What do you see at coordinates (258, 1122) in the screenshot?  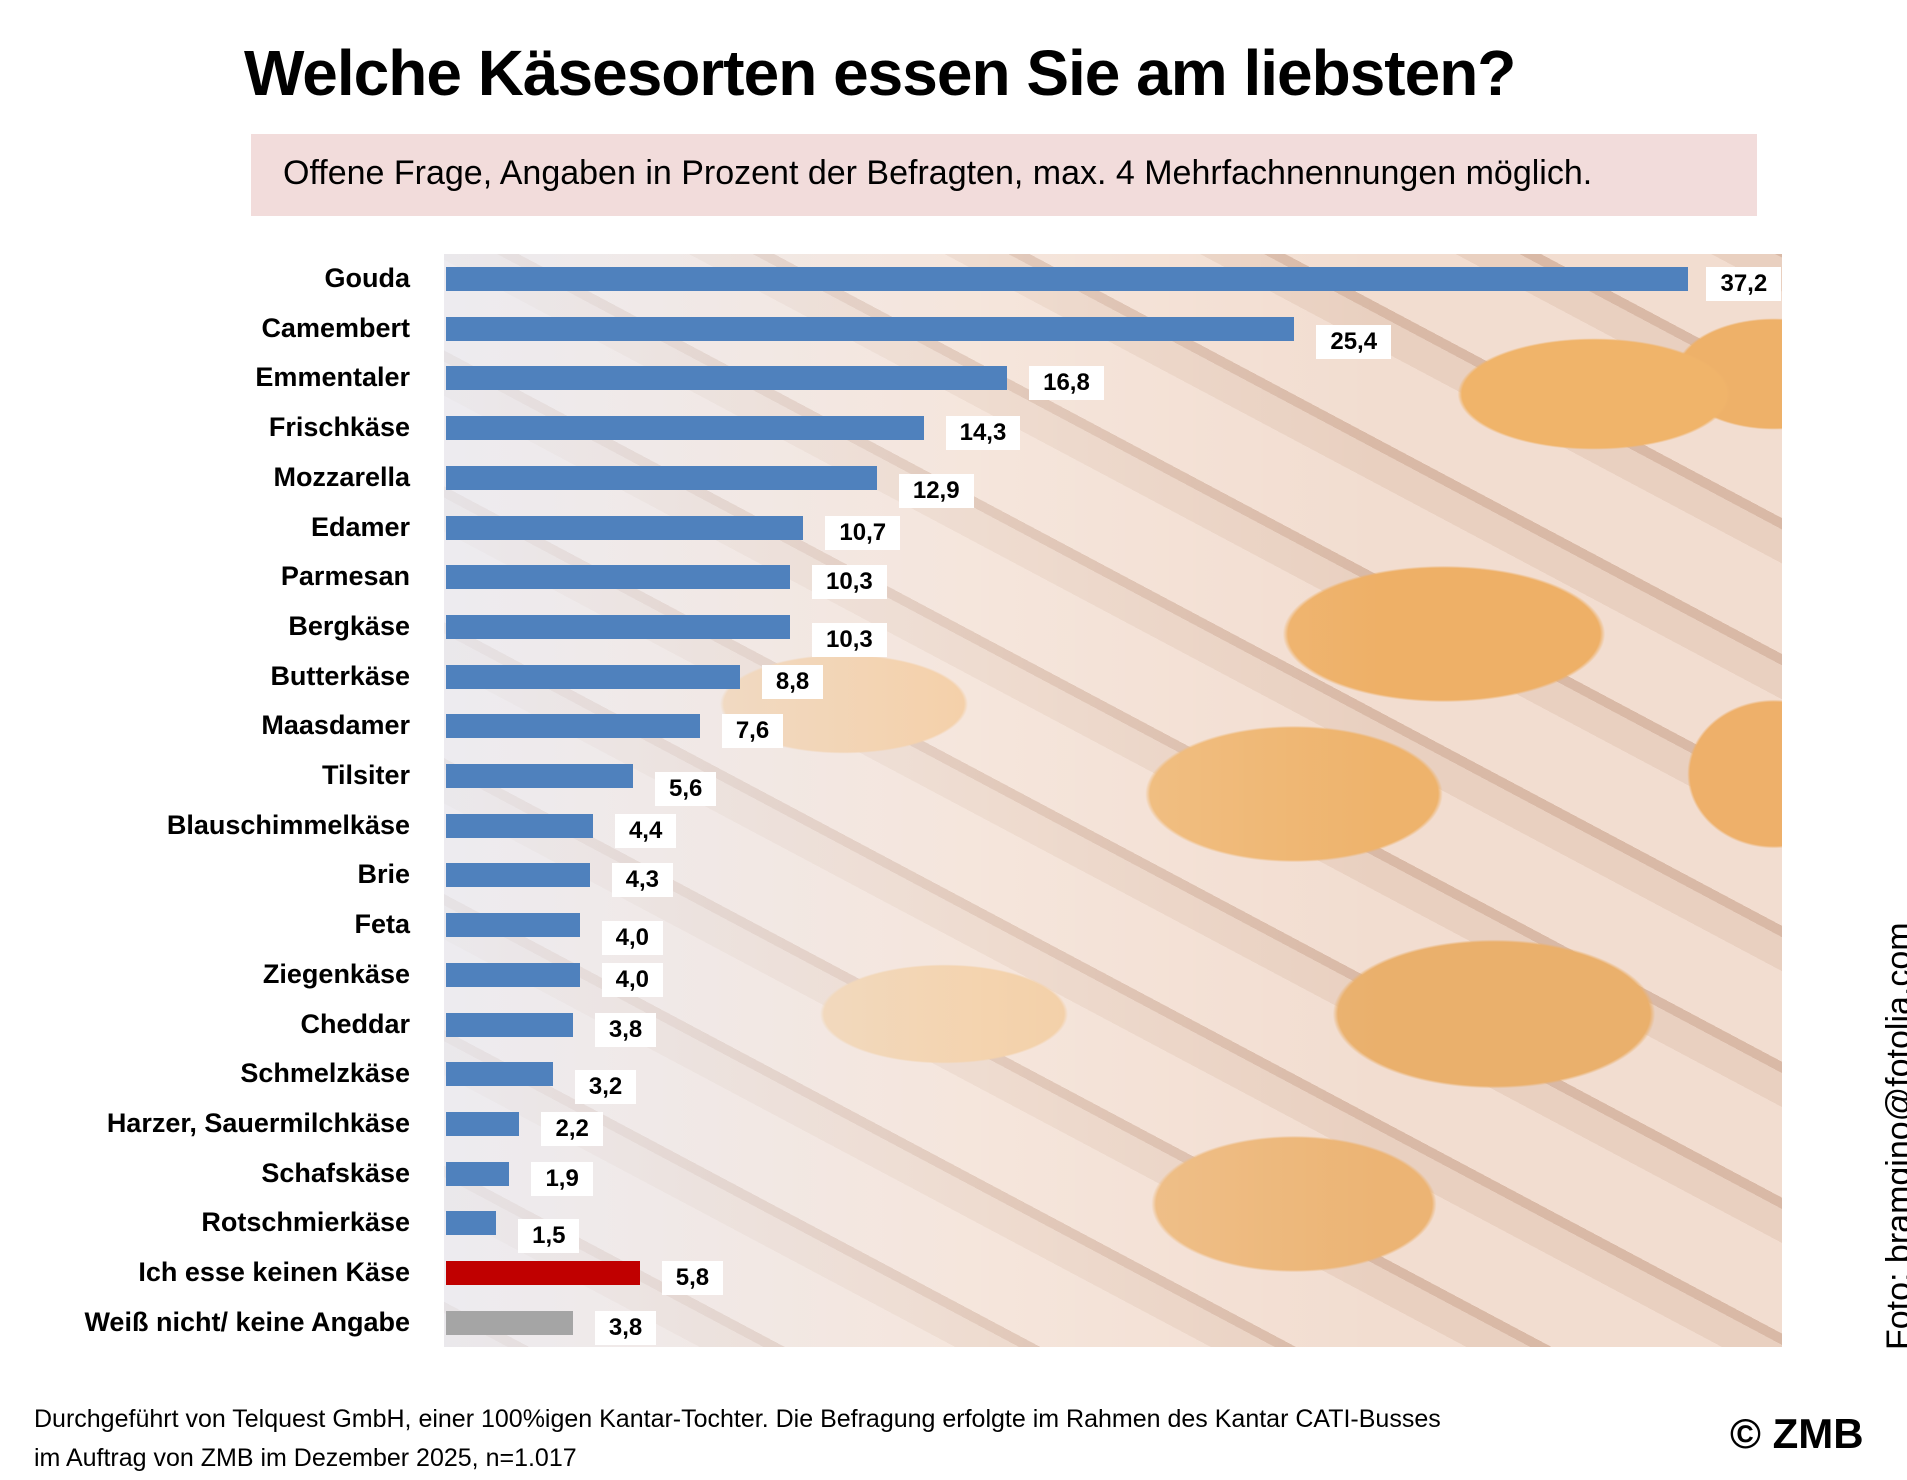 I see `category-label: Harzer, Sauermilchkäse` at bounding box center [258, 1122].